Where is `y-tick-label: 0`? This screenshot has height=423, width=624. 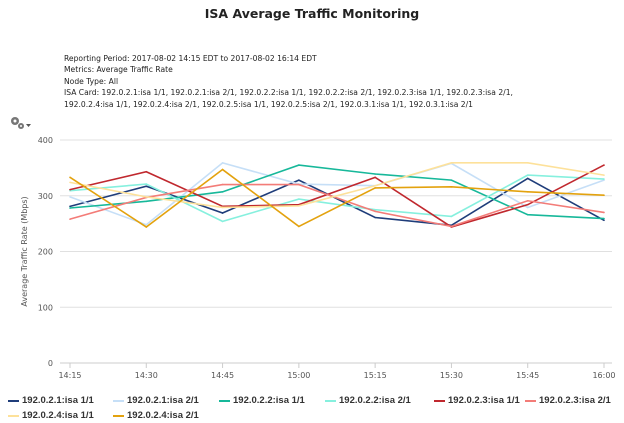 y-tick-label: 0 is located at coordinates (50, 363).